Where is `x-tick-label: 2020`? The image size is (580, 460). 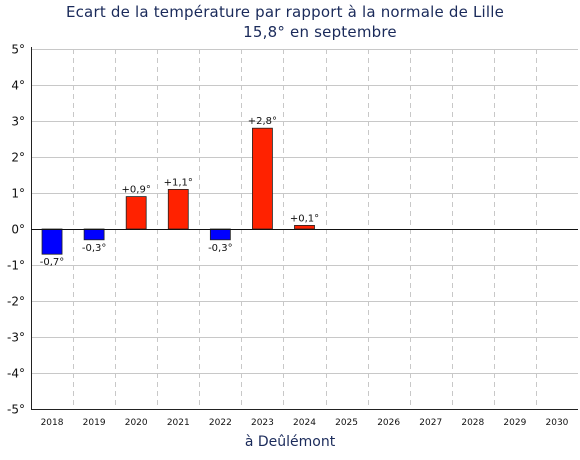 x-tick-label: 2020 is located at coordinates (136, 423).